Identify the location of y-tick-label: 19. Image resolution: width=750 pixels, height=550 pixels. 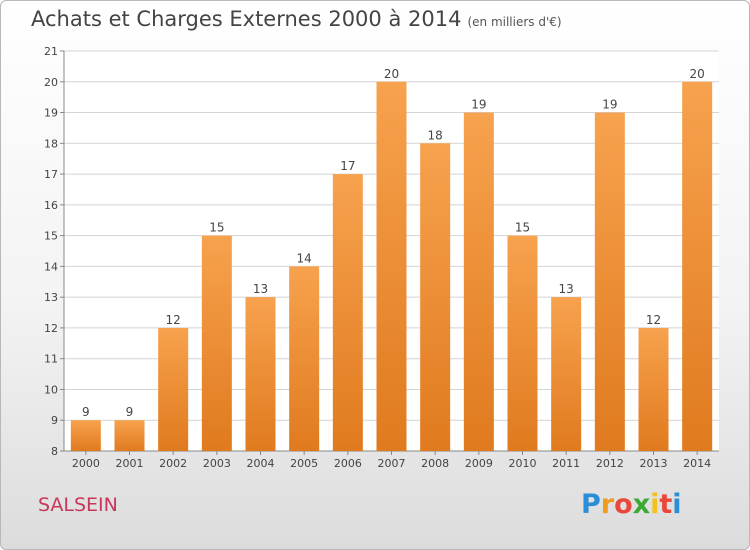
(51, 113).